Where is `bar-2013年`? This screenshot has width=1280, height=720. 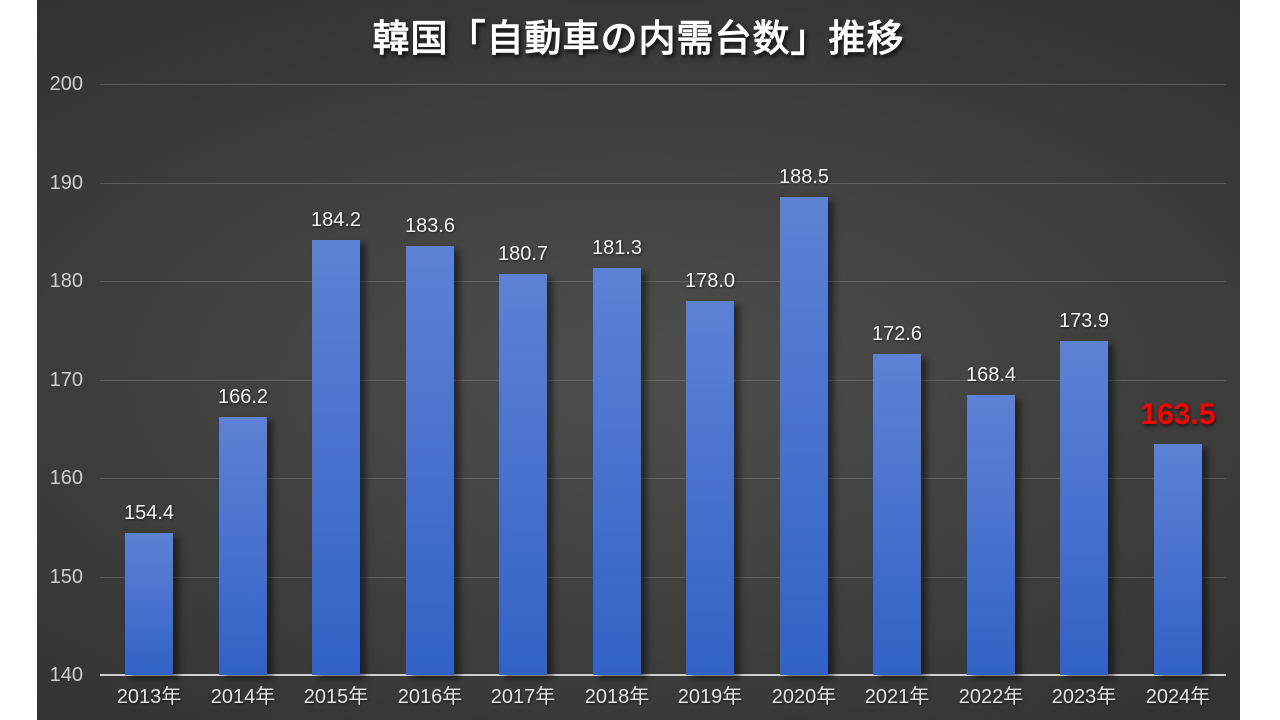
bar-2013年 is located at coordinates (149, 604).